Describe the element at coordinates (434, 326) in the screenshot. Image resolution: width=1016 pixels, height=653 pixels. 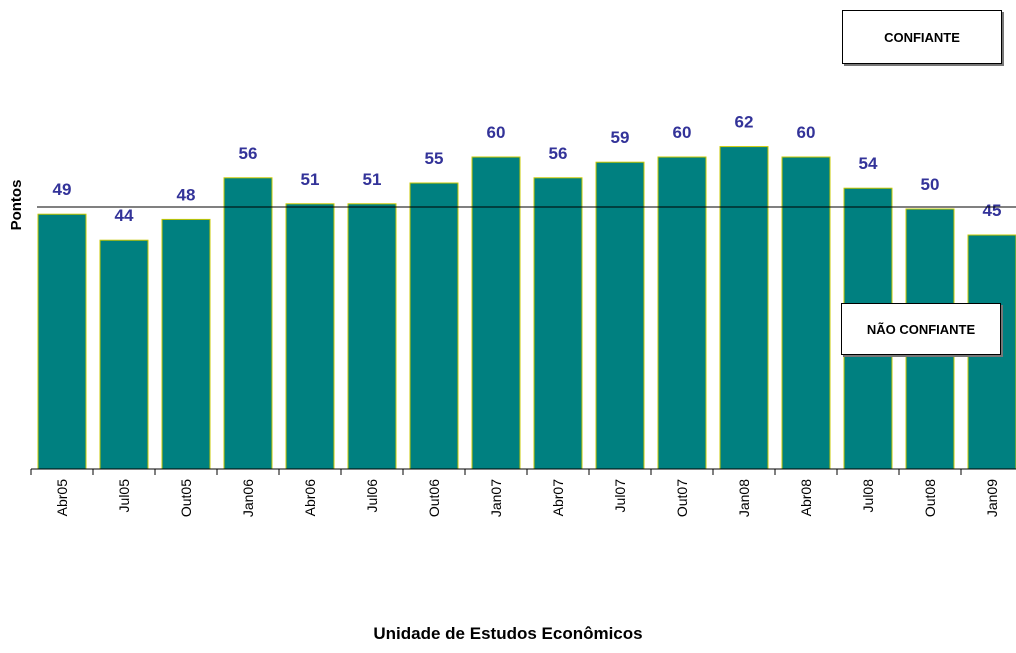
I see `bar-Out06` at that location.